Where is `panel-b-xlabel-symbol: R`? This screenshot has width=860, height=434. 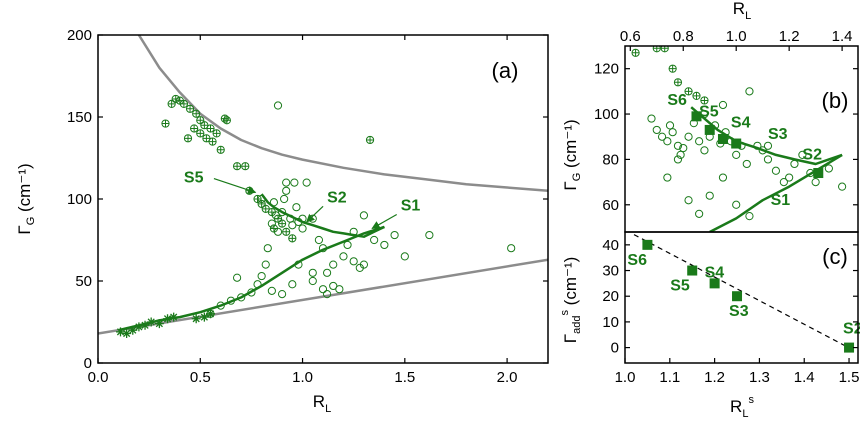 panel-b-xlabel-symbol: R is located at coordinates (739, 9).